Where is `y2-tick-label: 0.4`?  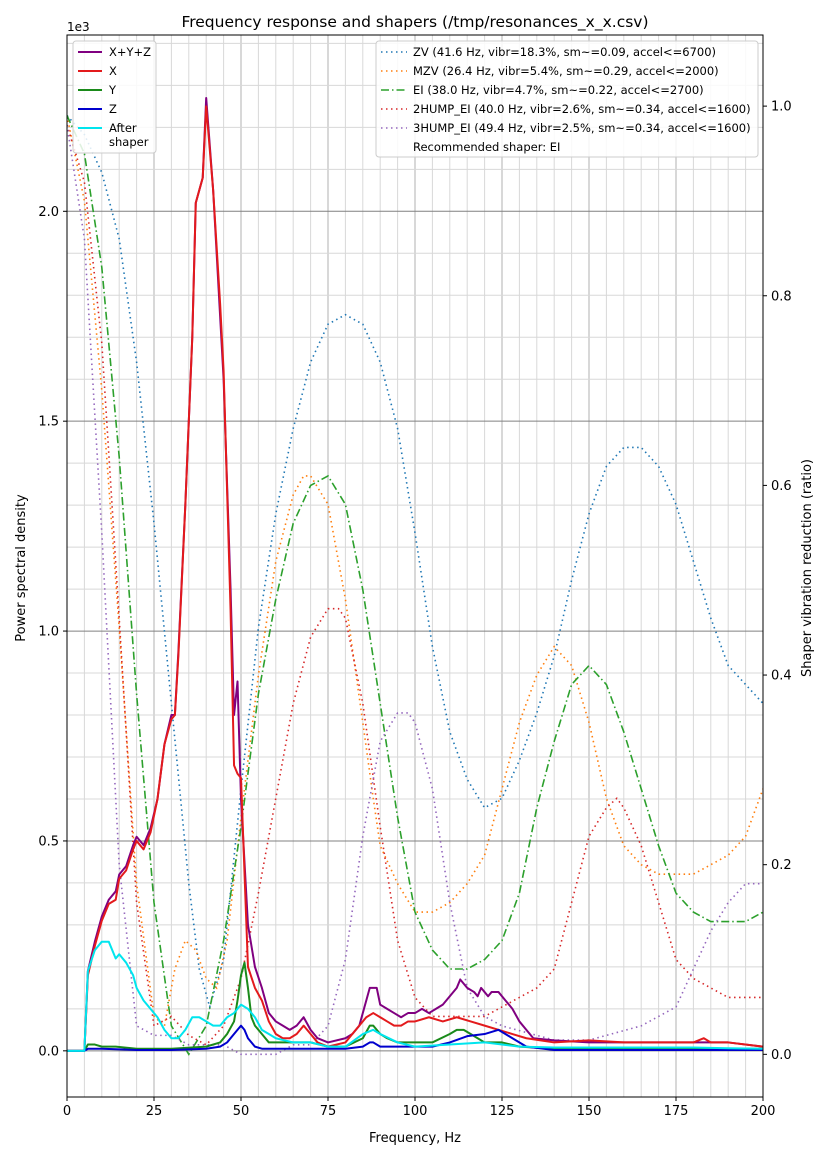 y2-tick-label: 0.4 is located at coordinates (781, 676).